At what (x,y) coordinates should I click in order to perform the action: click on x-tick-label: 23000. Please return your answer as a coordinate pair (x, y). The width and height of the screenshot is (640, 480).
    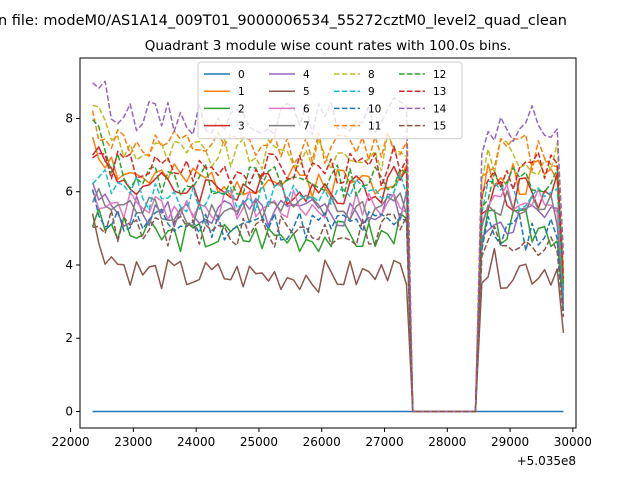
    Looking at the image, I should click on (133, 442).